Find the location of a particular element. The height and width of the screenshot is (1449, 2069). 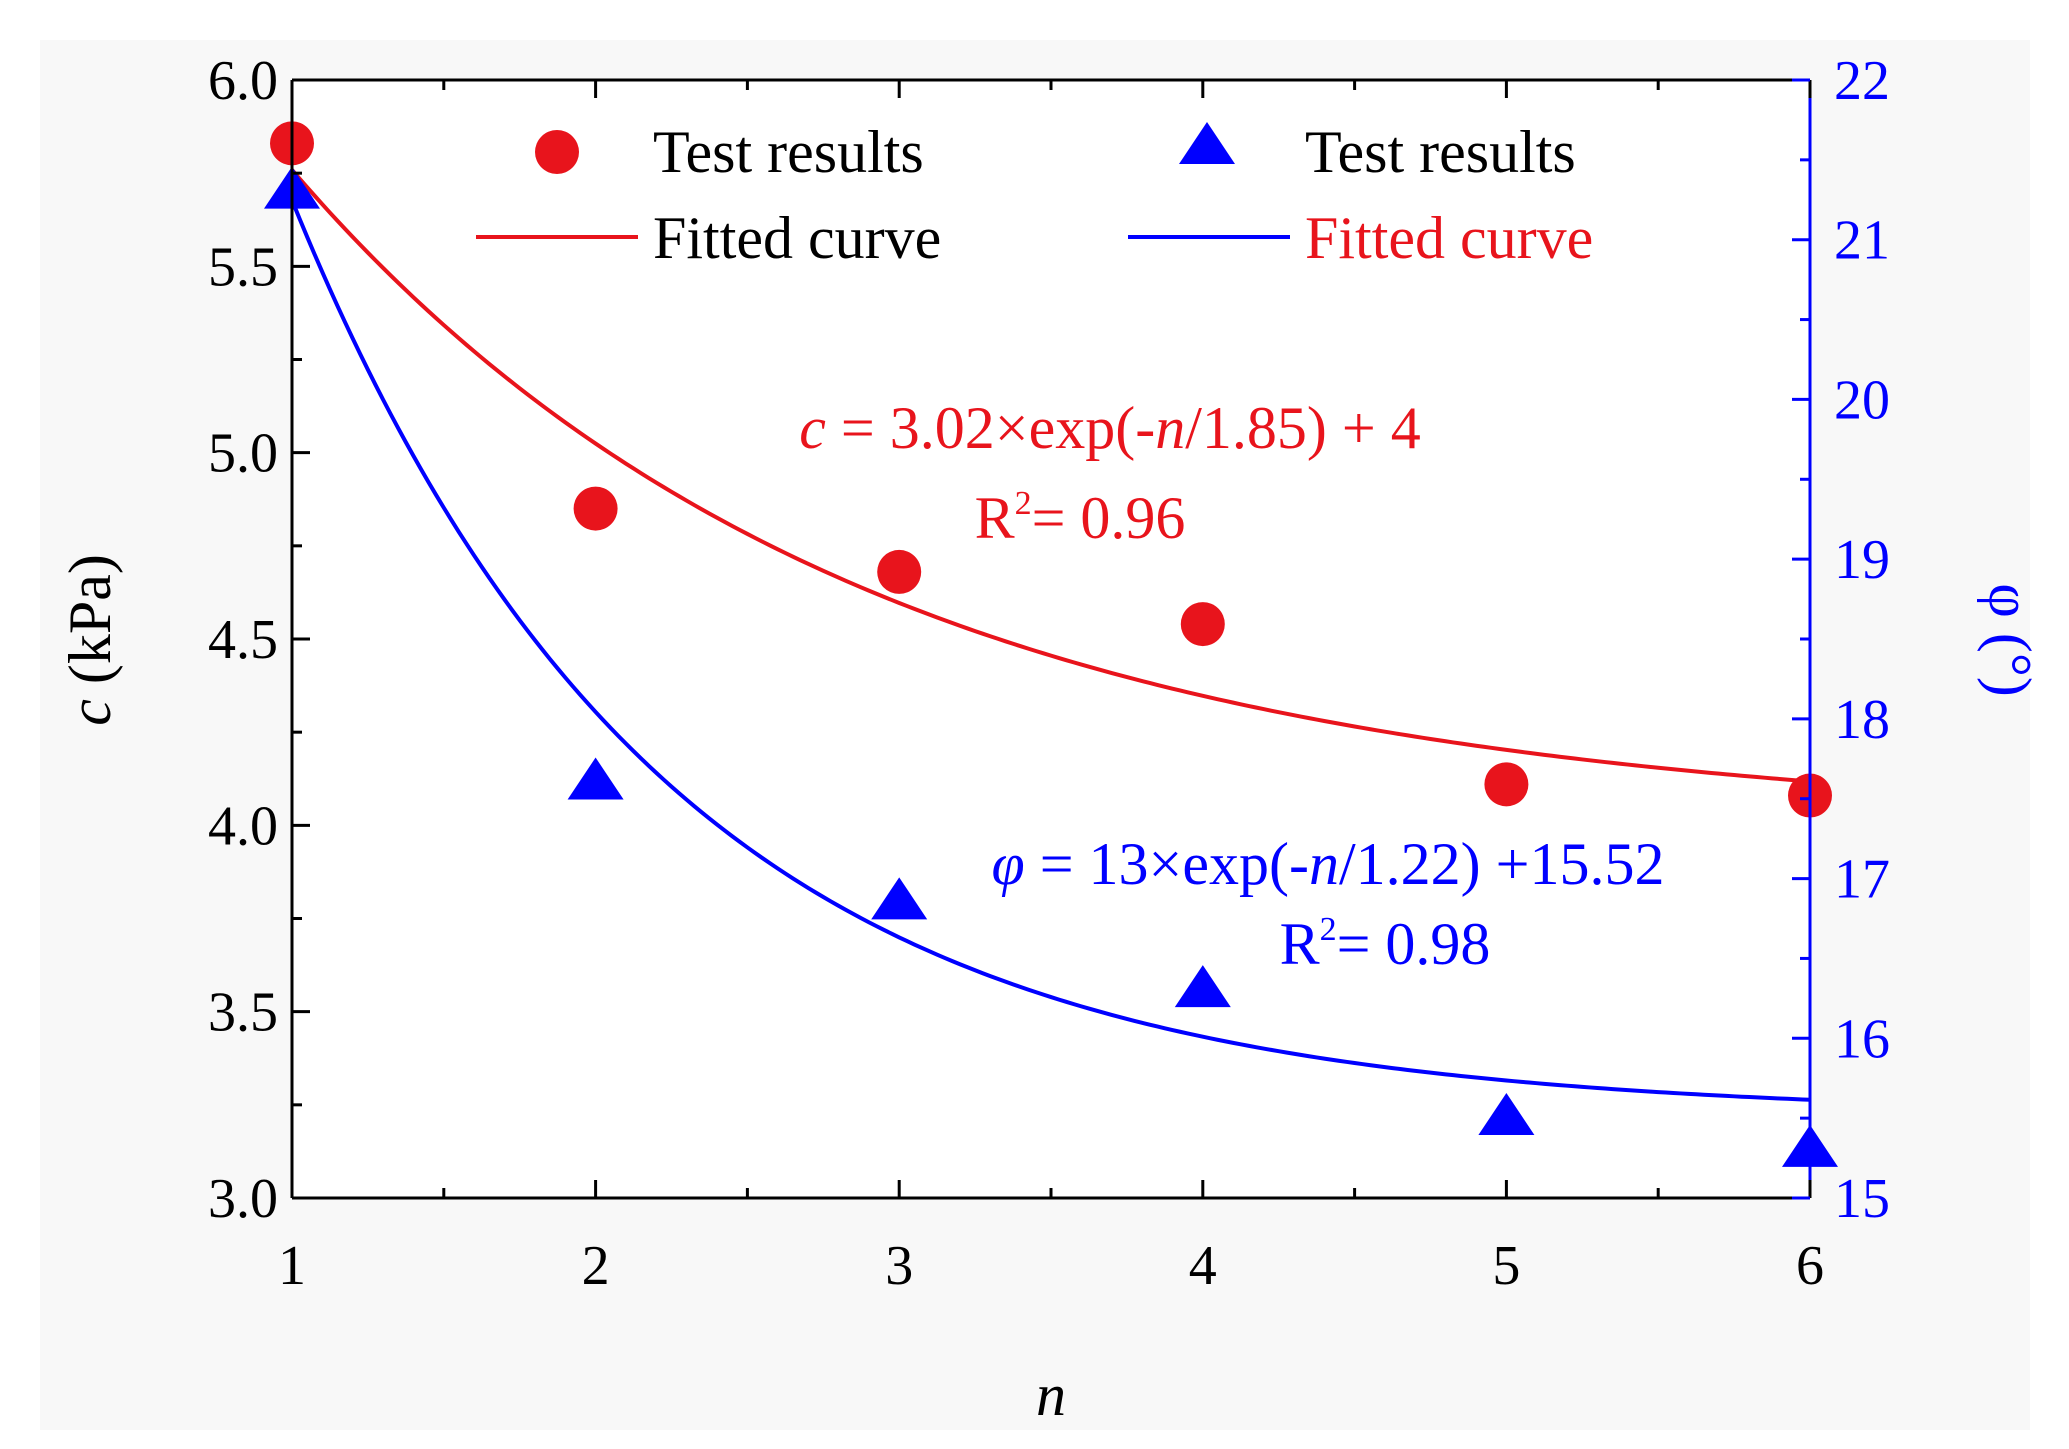

legend-c-points-marker is located at coordinates (557, 152).